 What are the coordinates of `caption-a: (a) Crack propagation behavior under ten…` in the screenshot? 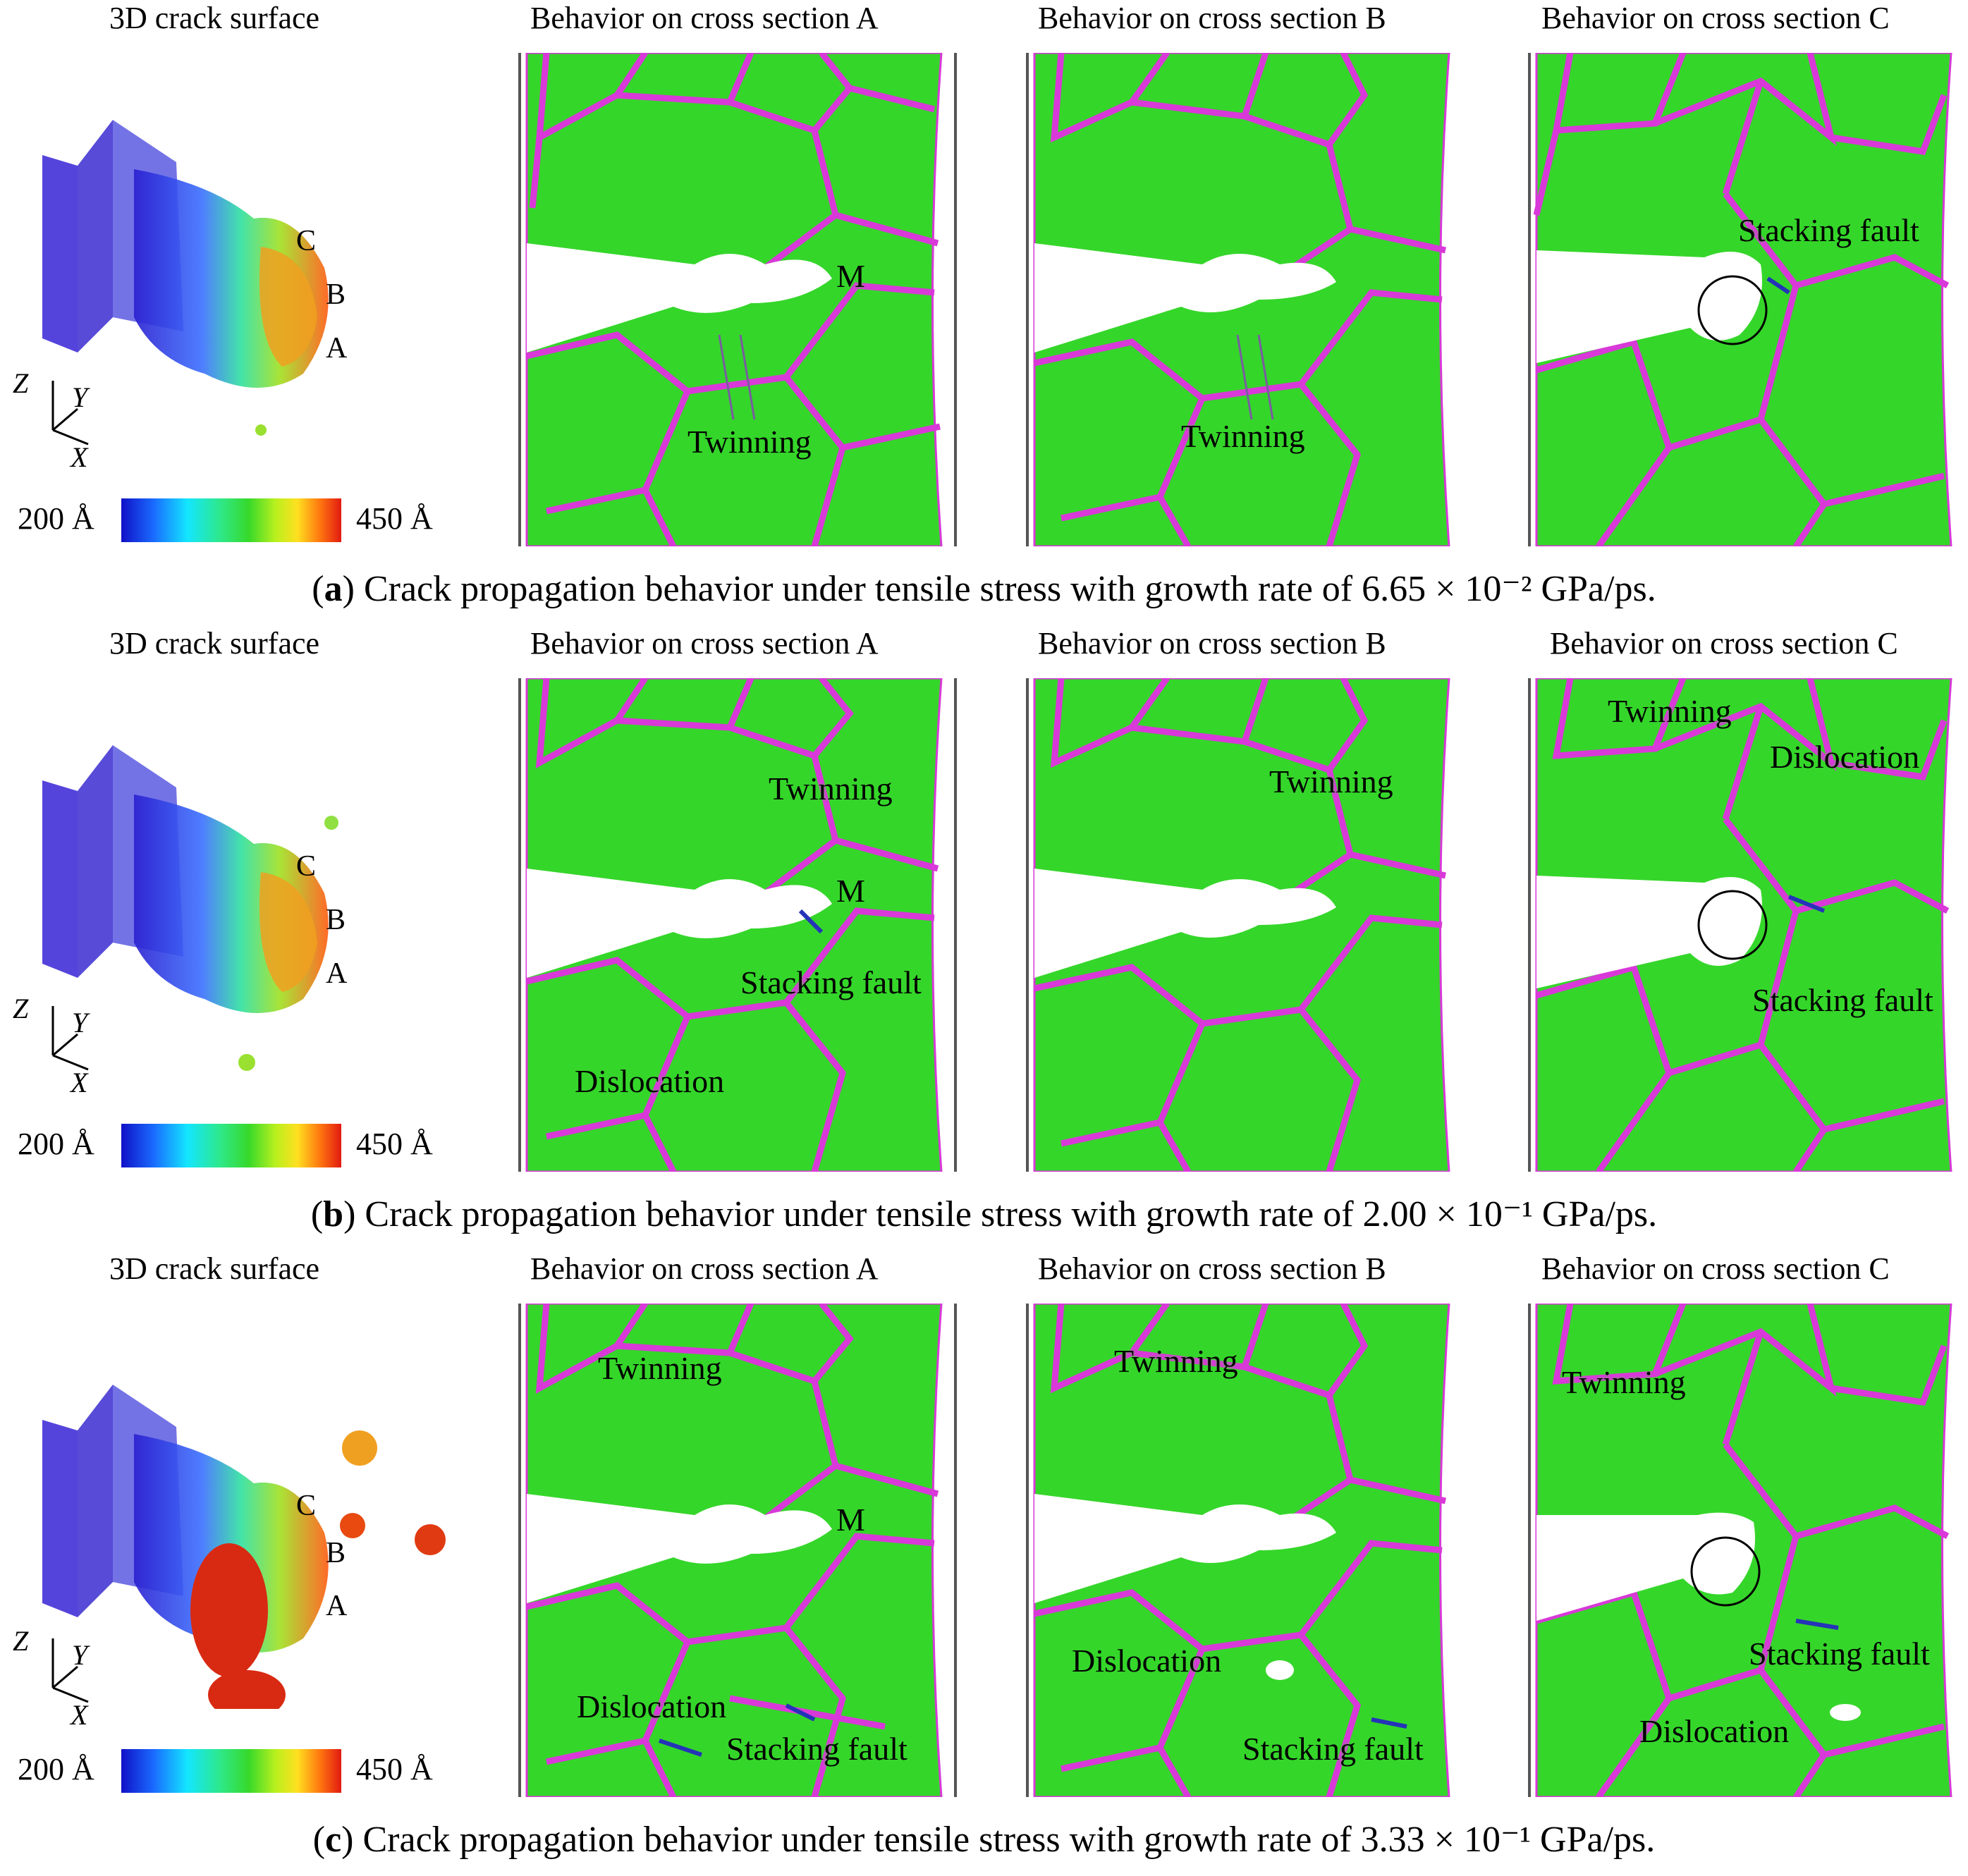 It's located at (984, 589).